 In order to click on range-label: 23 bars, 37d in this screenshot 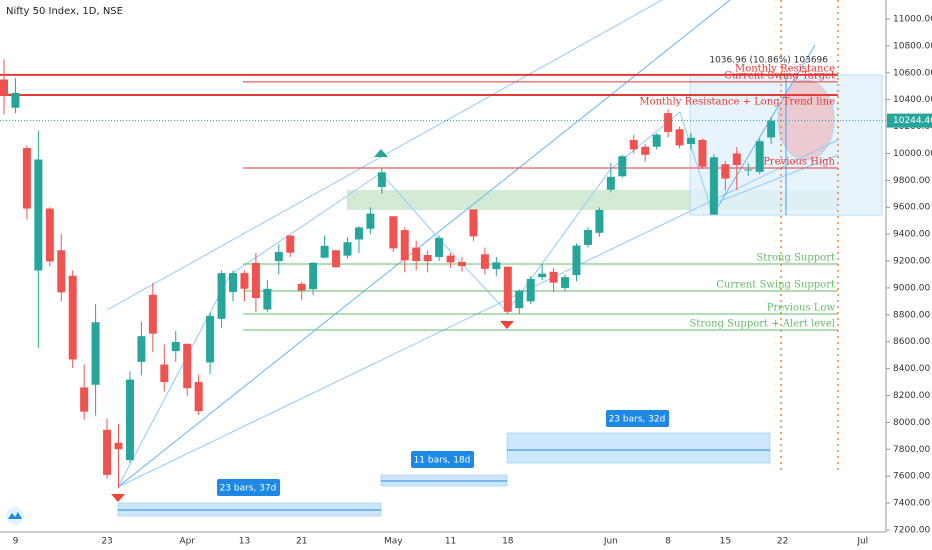, I will do `click(248, 489)`.